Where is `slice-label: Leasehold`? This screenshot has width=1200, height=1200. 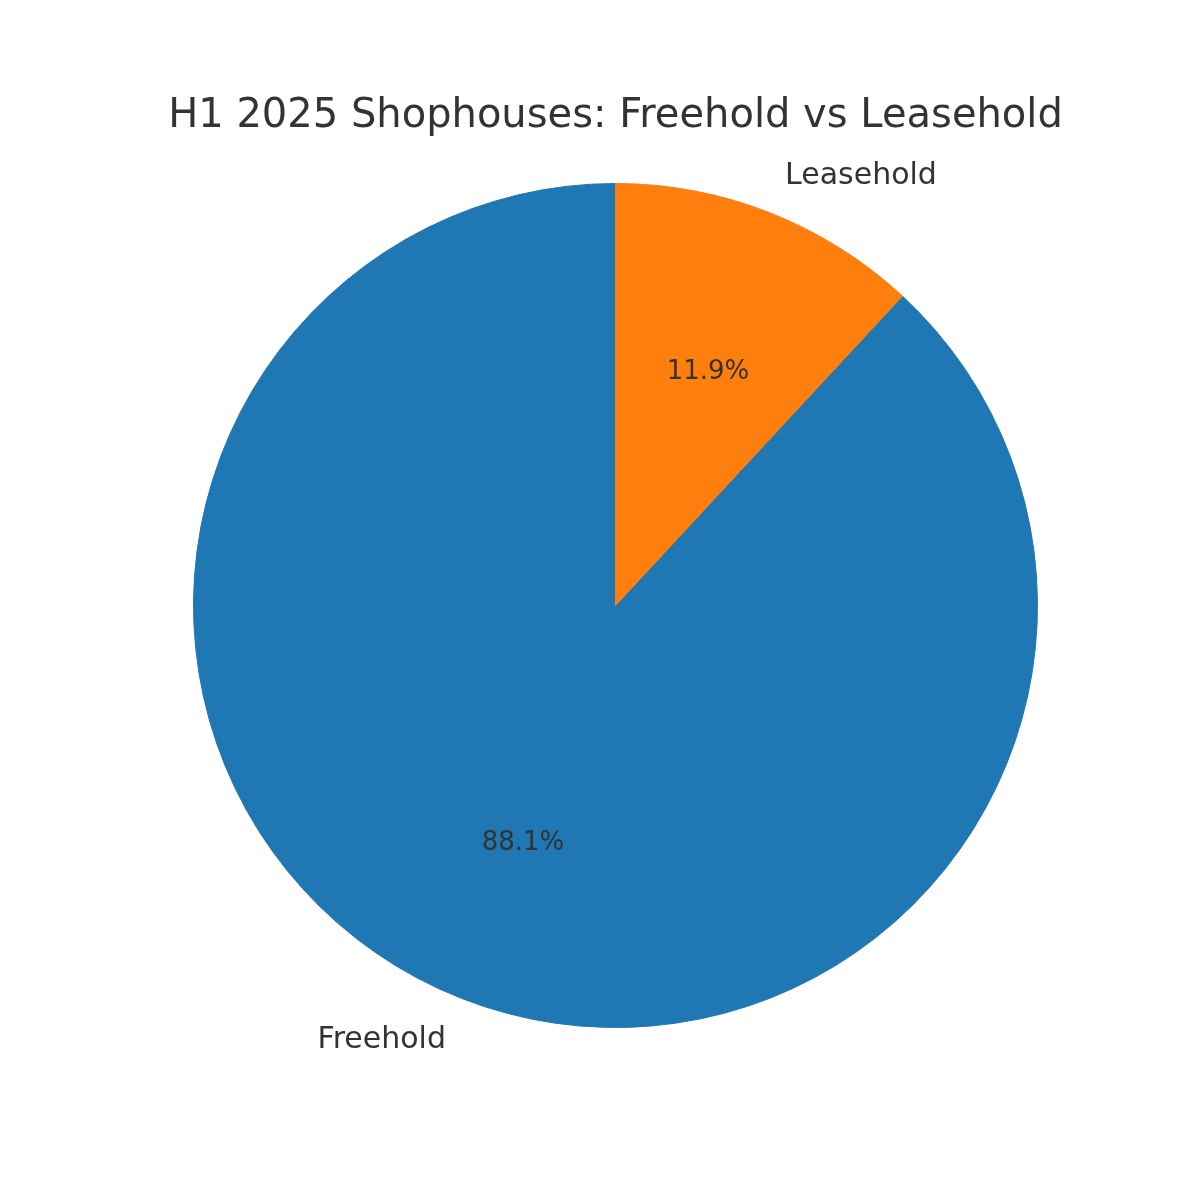 slice-label: Leasehold is located at coordinates (861, 173).